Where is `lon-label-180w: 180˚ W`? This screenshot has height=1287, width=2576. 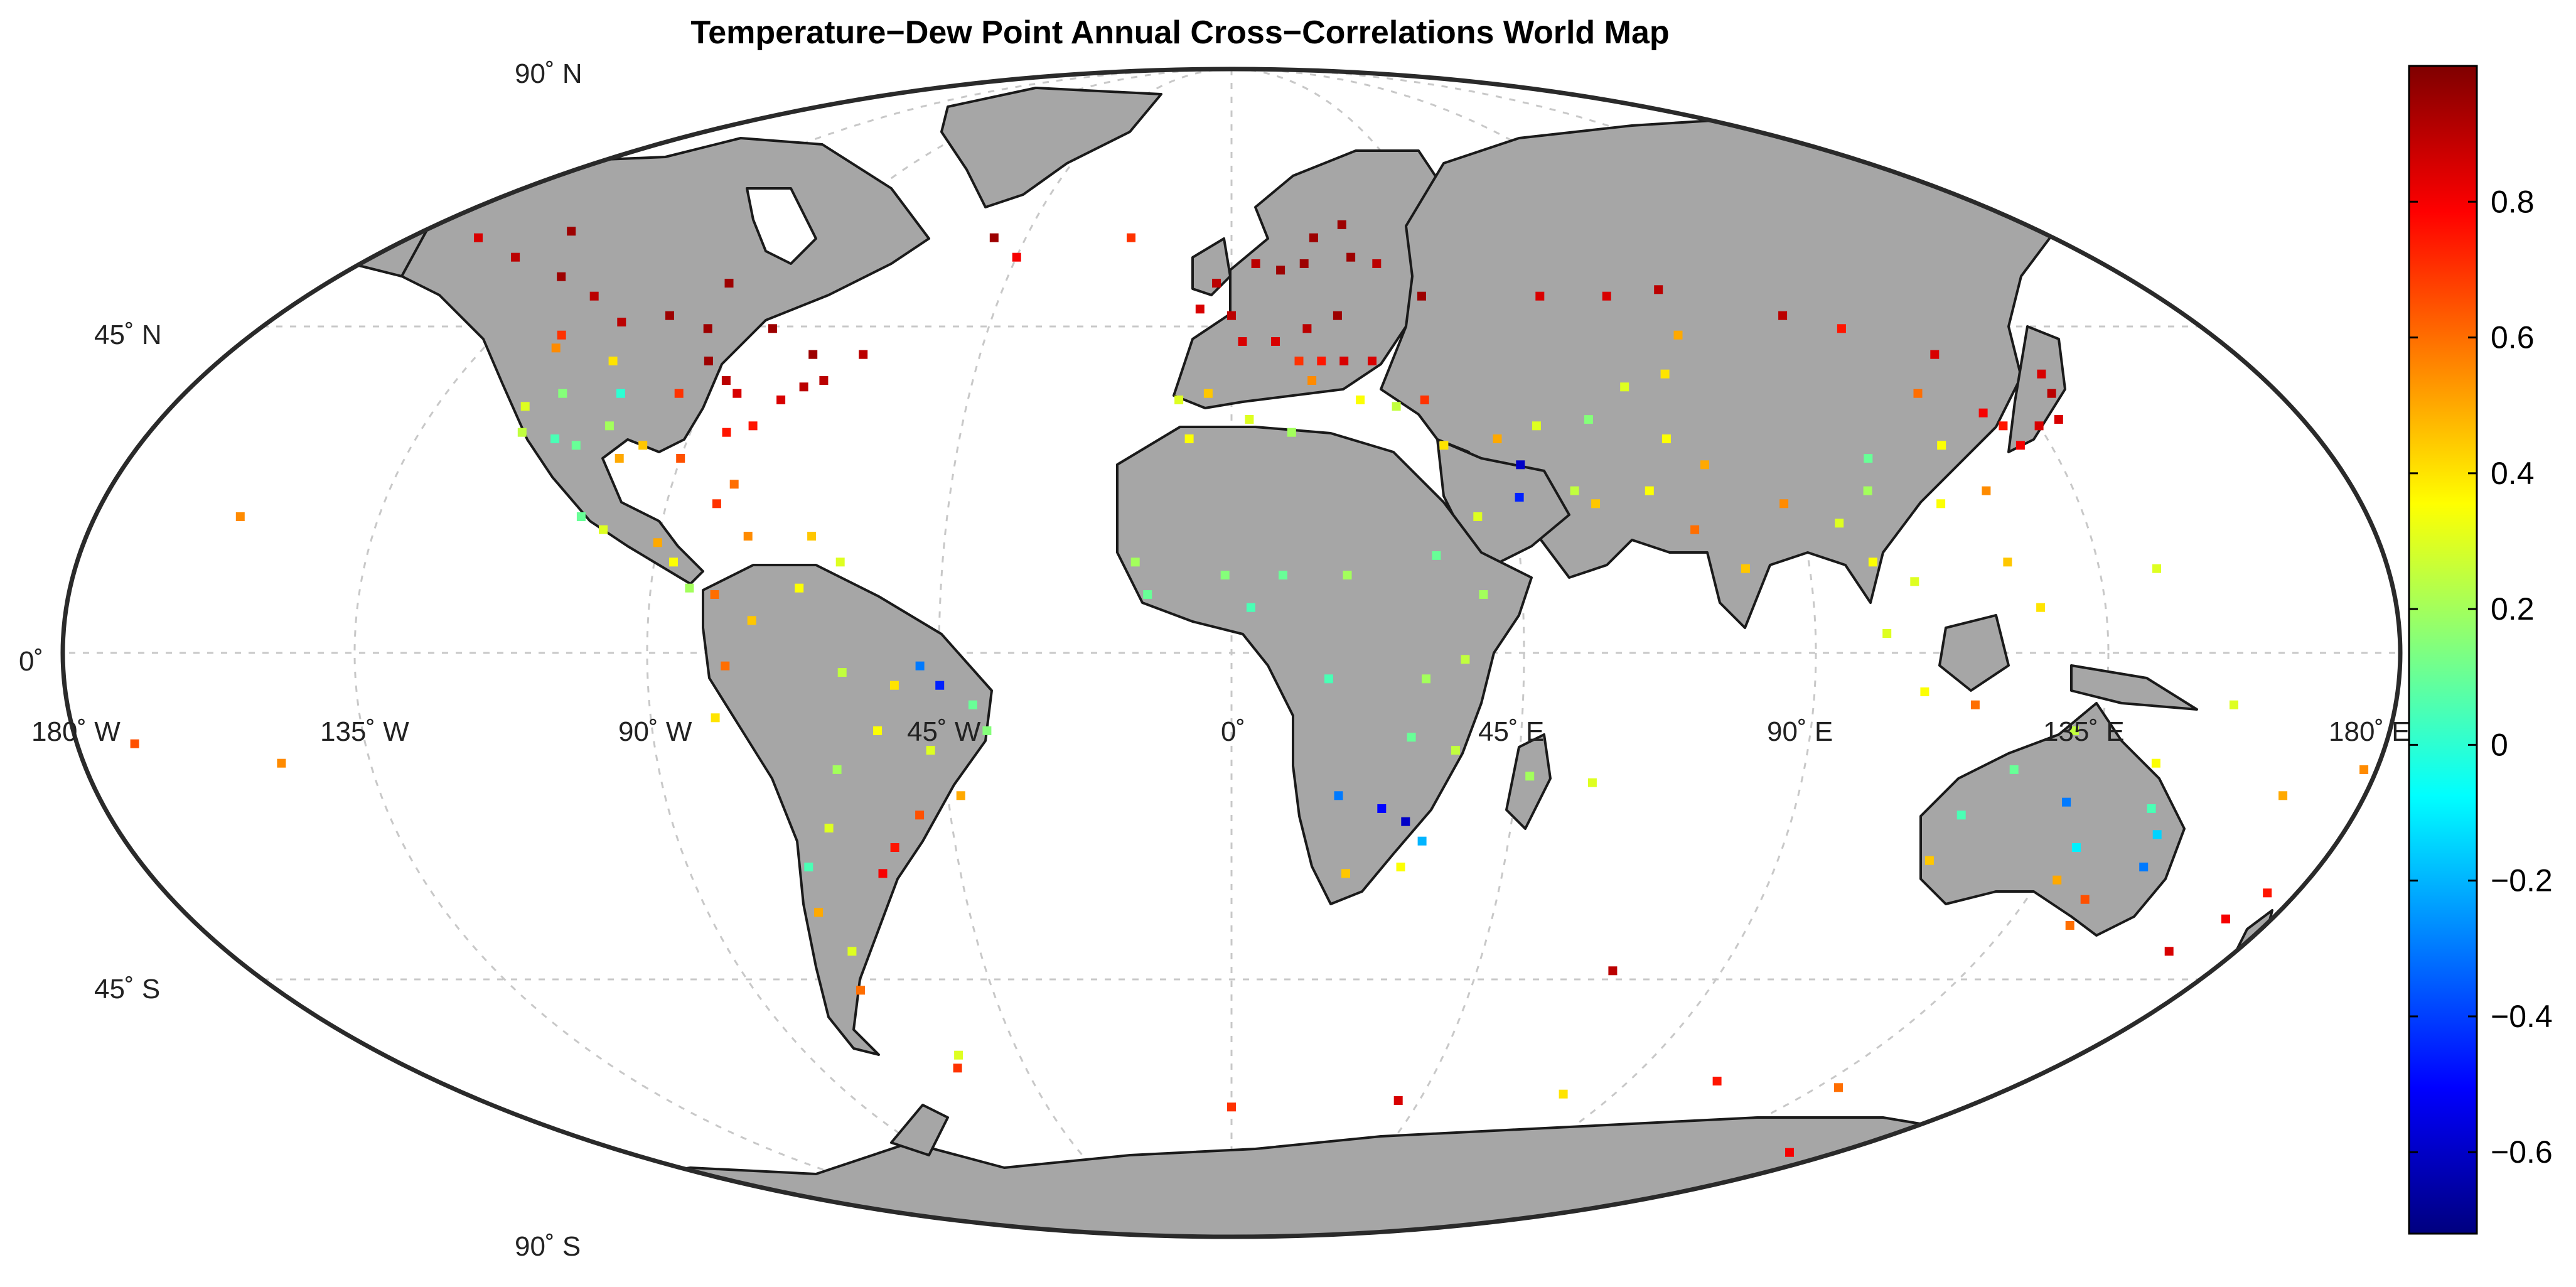 lon-label-180w: 180˚ W is located at coordinates (76, 731).